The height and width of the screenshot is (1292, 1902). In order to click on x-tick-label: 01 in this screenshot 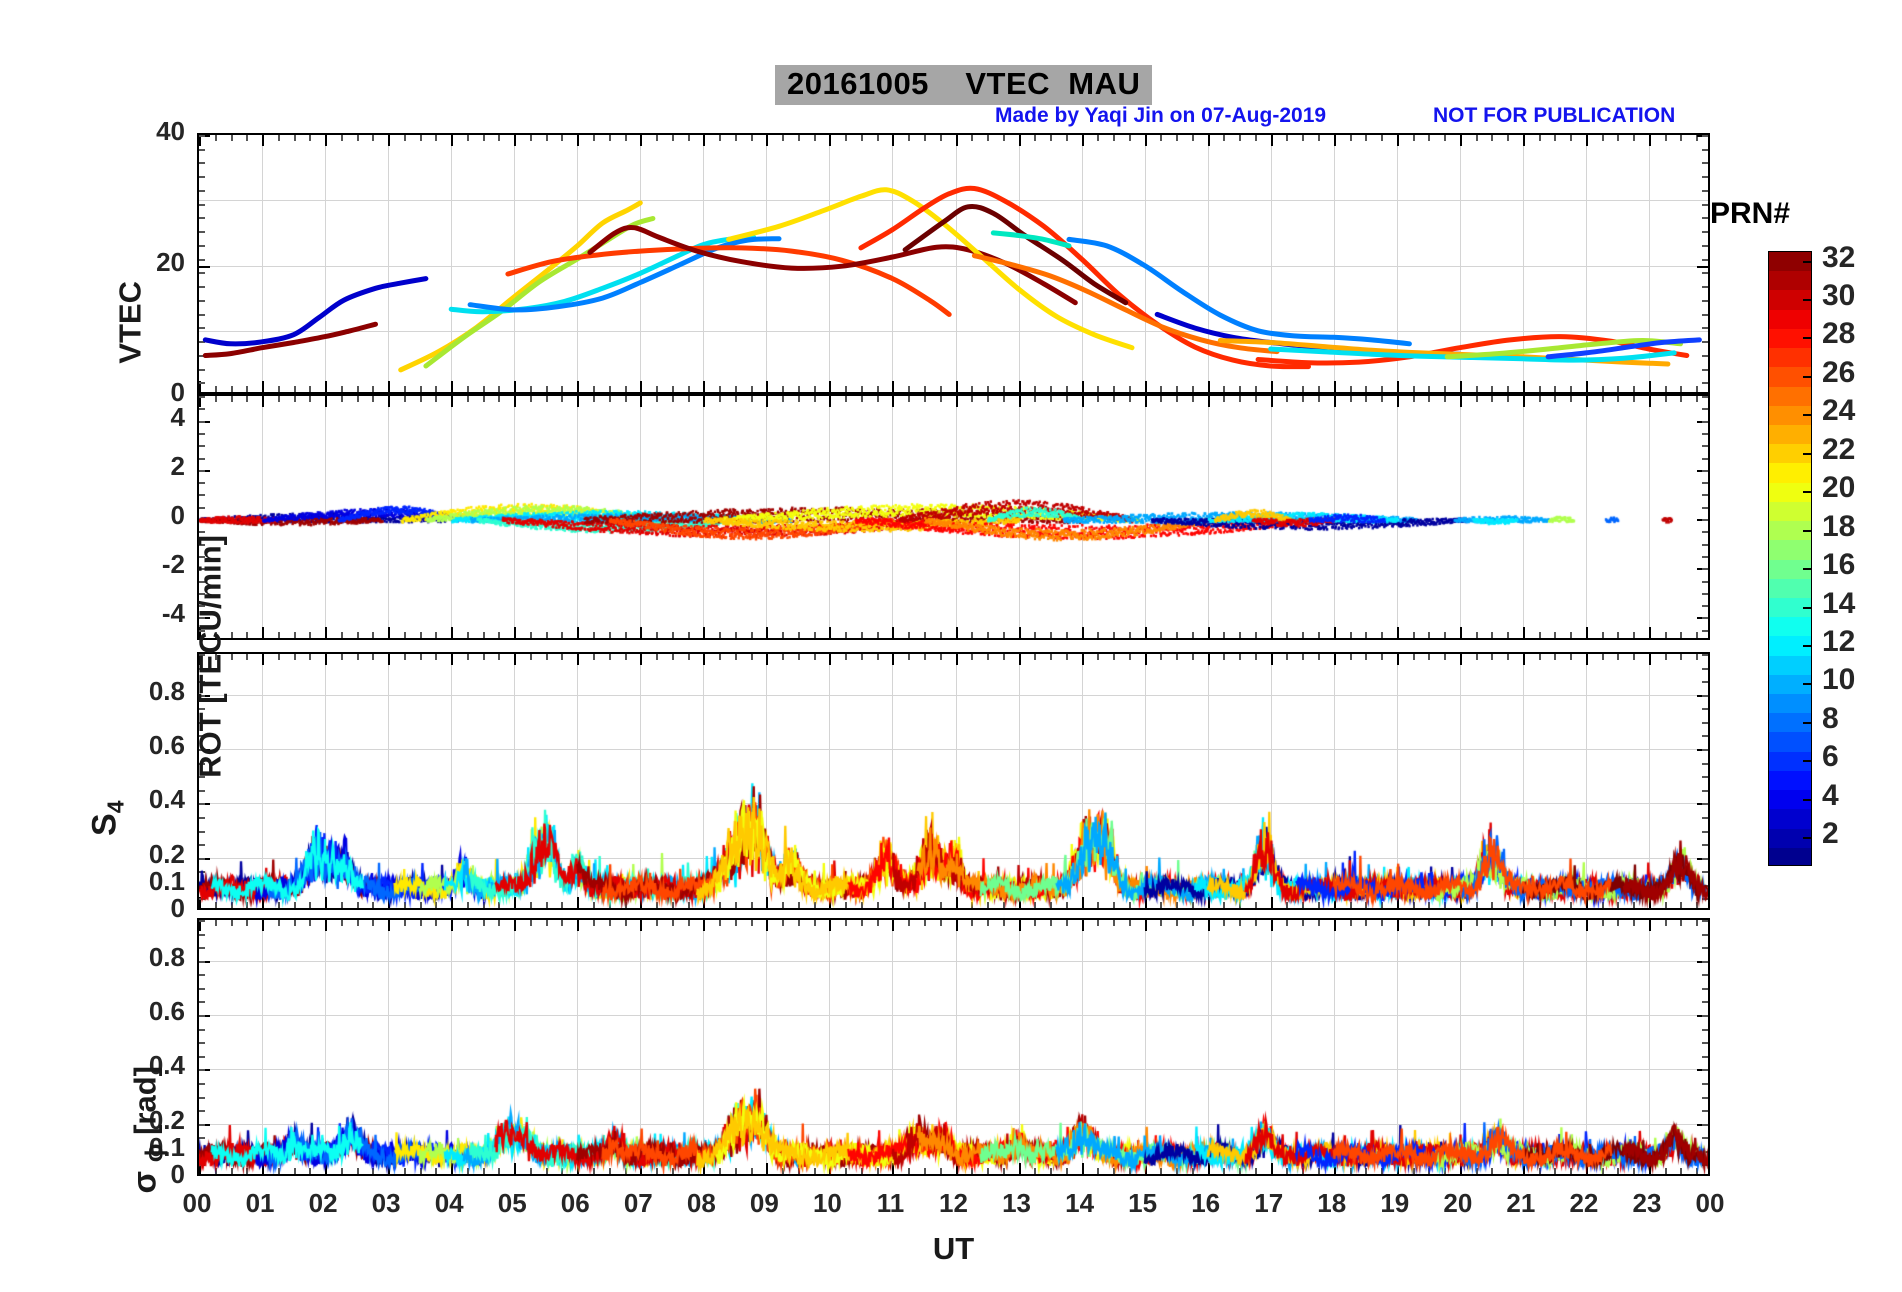, I will do `click(260, 1203)`.